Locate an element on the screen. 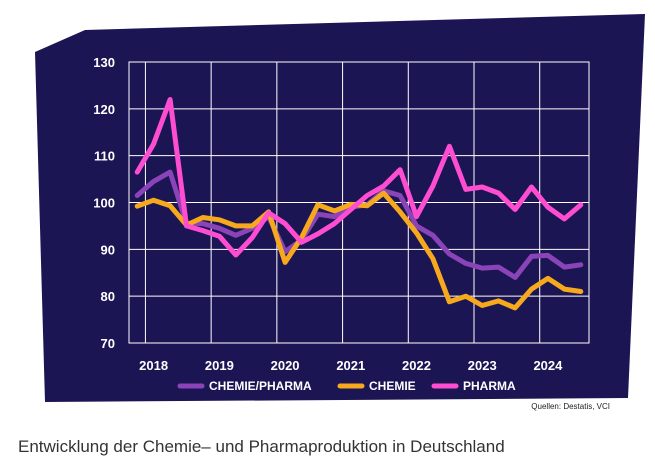  x-tick-label: 2024 is located at coordinates (548, 365).